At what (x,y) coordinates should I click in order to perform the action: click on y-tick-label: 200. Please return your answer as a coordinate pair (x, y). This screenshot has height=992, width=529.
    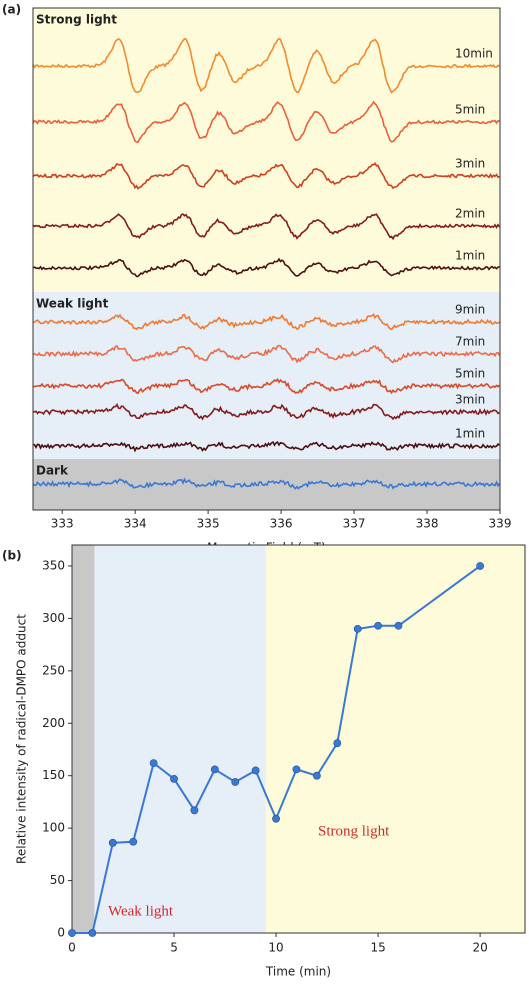
    Looking at the image, I should click on (53, 723).